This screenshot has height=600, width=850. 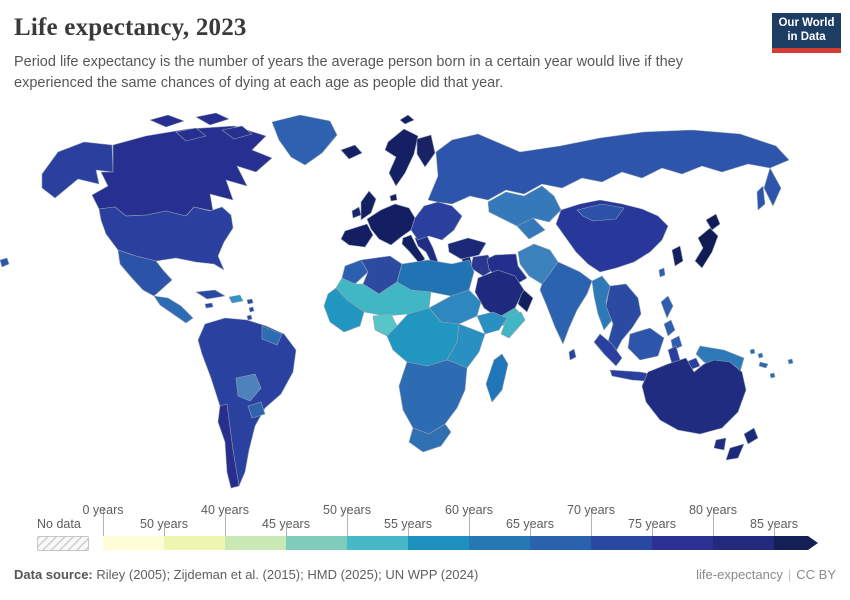 I want to click on region-caribbean-islands, so click(x=229, y=309).